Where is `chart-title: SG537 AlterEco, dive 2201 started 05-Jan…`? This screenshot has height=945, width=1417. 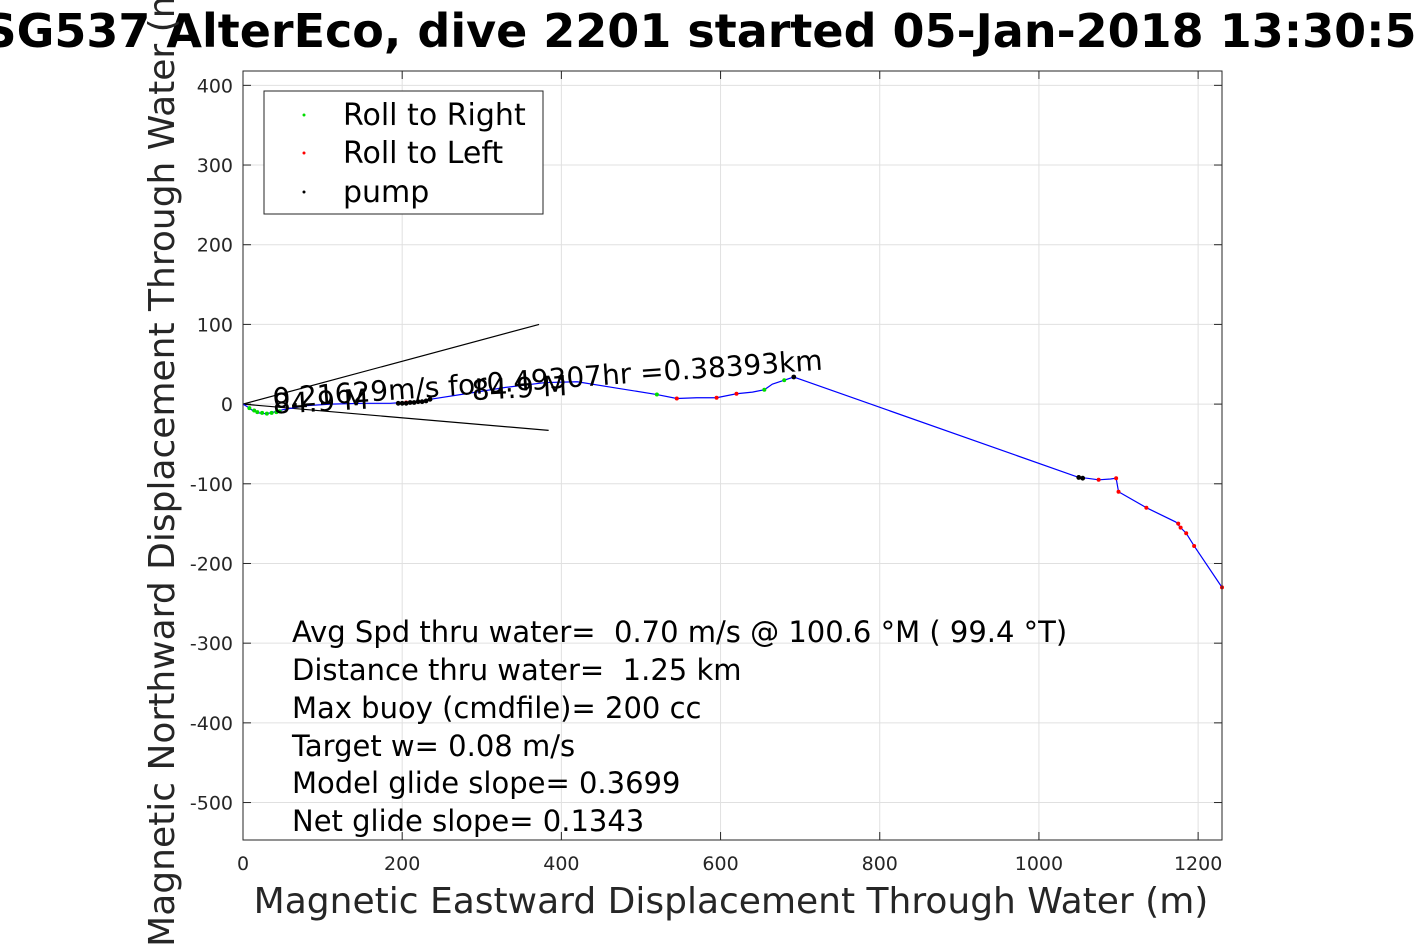
chart-title: SG537 AlterEco, dive 2201 started 05-Jan… is located at coordinates (708, 31).